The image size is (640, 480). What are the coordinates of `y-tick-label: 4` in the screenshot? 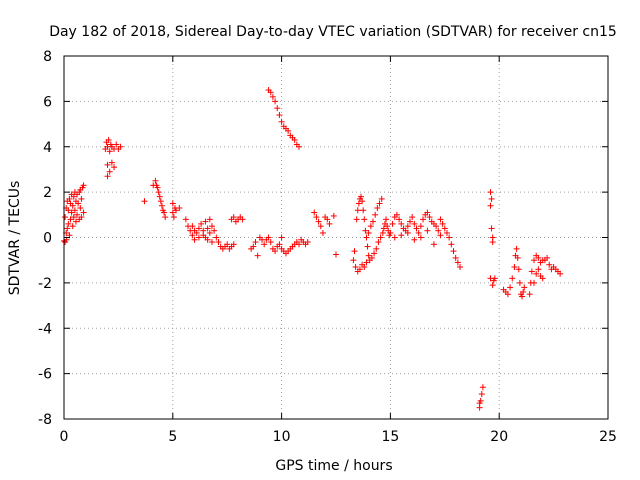 It's located at (47, 148).